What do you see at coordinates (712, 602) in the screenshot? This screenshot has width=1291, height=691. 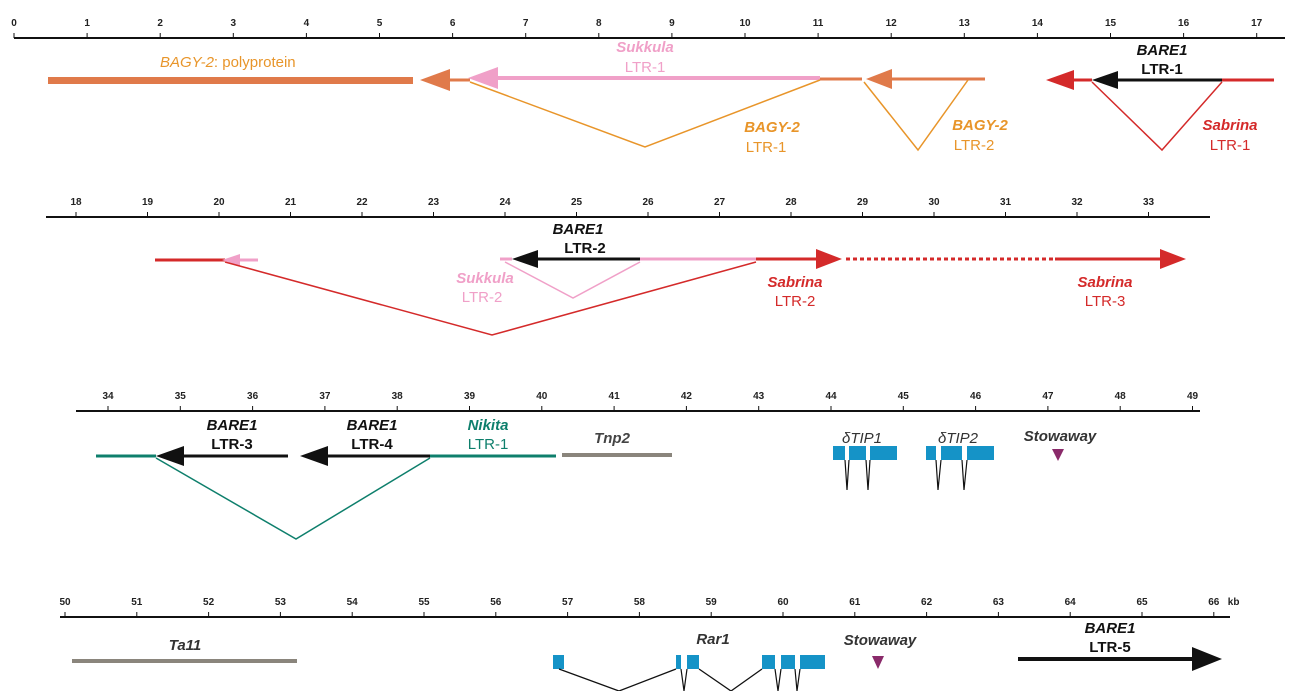 I see `scale-tick-label: 59` at bounding box center [712, 602].